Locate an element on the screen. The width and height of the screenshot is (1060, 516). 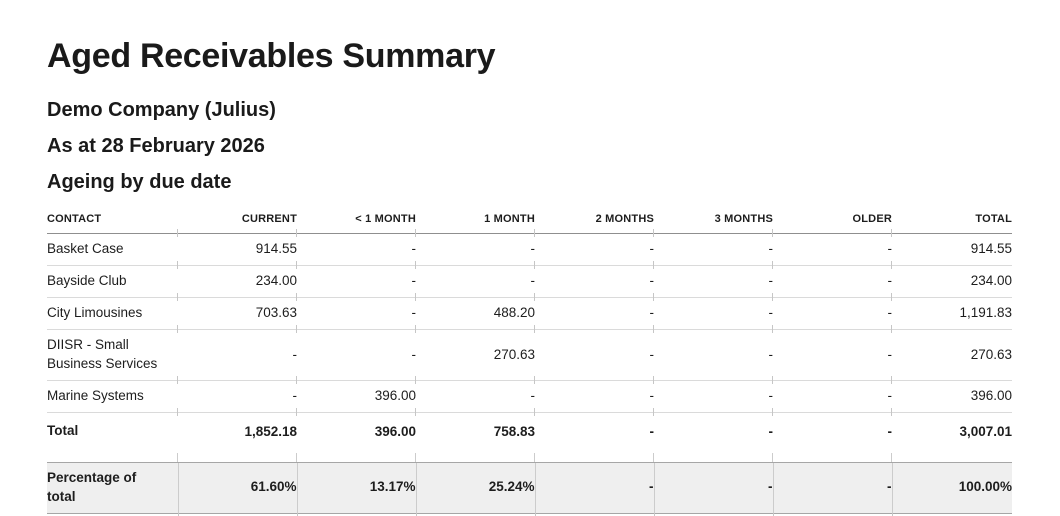
column-header-contact: CONTACT is located at coordinates (112, 221).